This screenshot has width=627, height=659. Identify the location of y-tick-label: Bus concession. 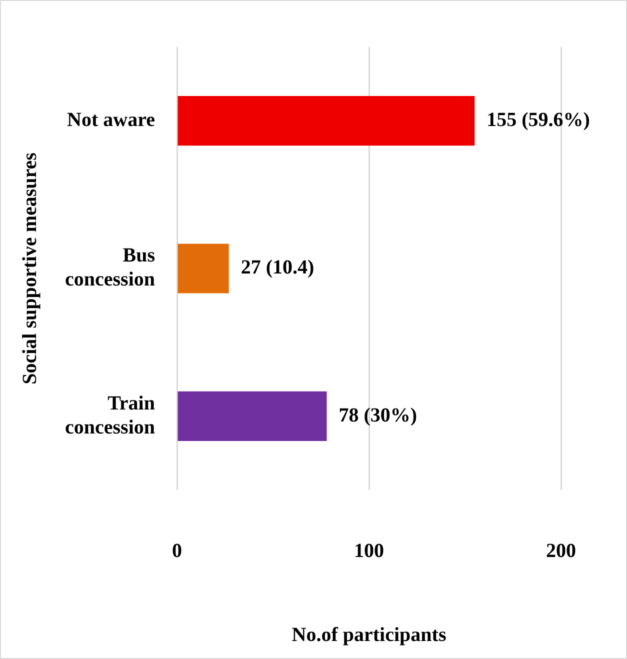
(110, 267).